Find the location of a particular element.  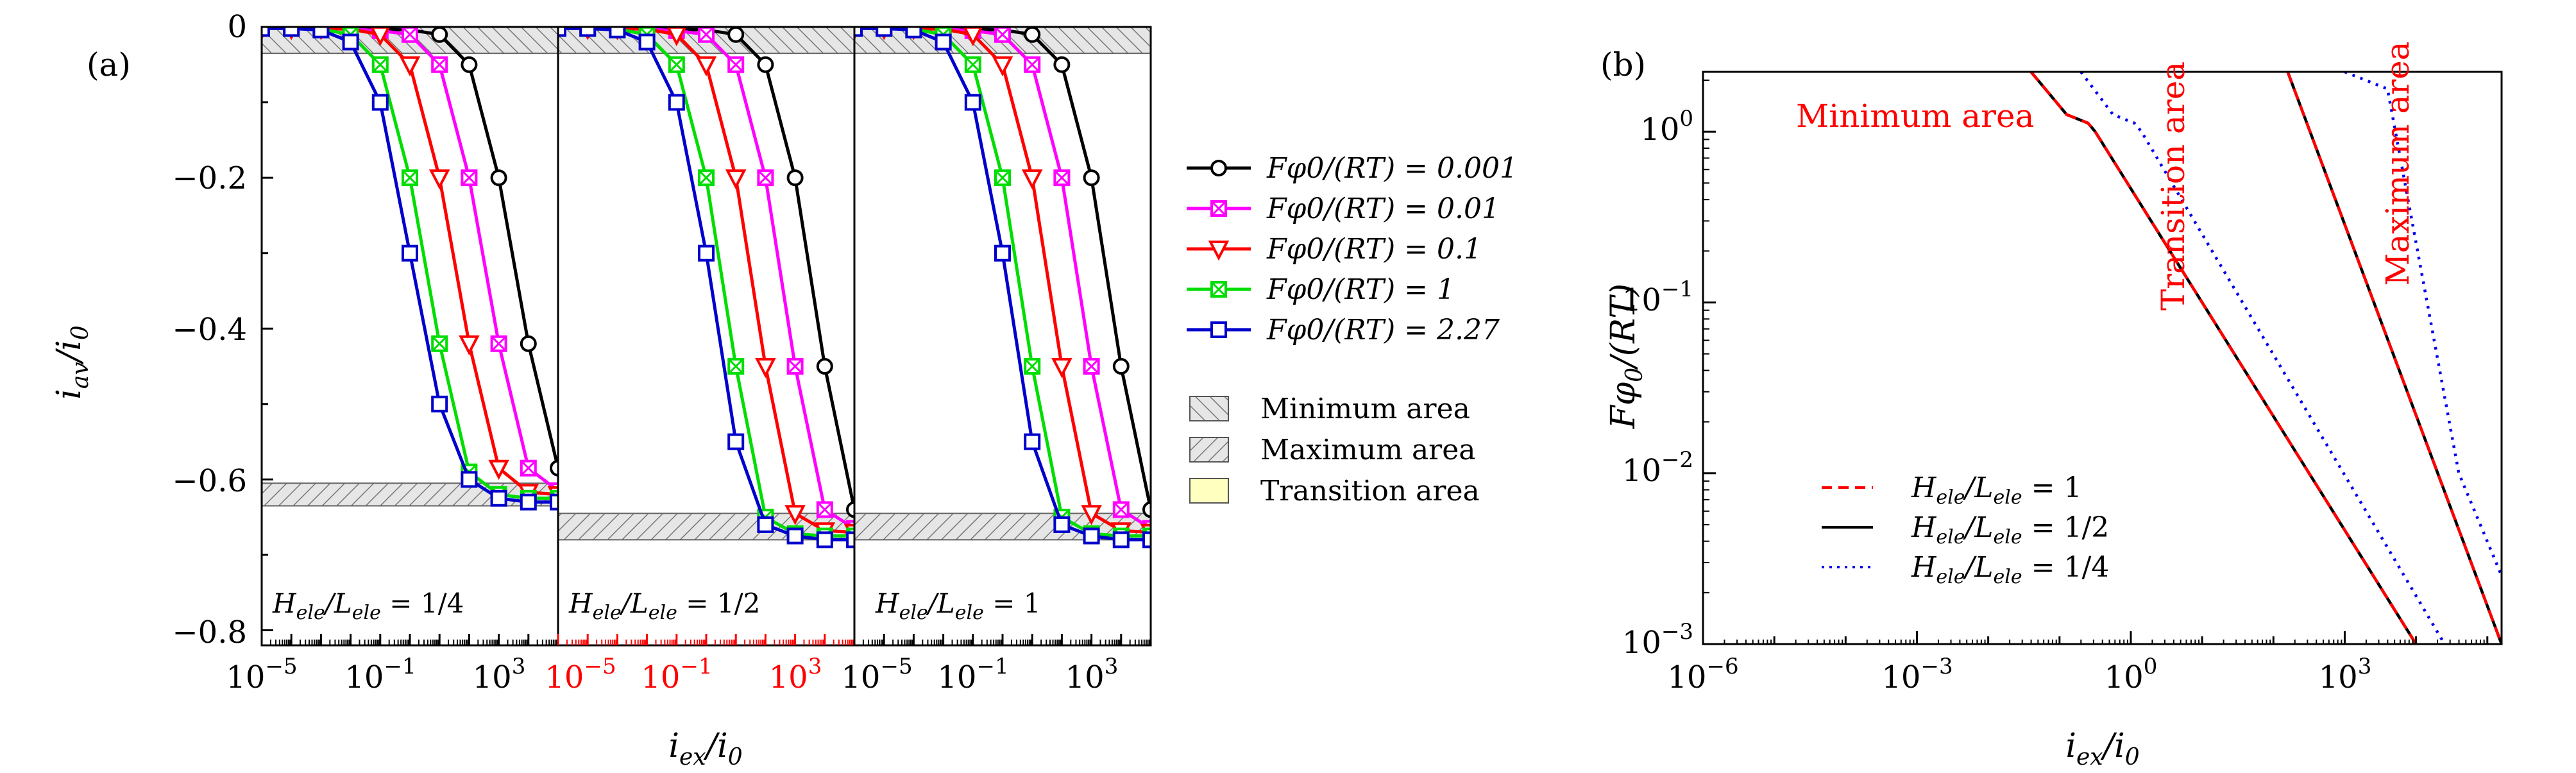

subplot-label-3: Hele/Lele = 1 is located at coordinates (958, 606).